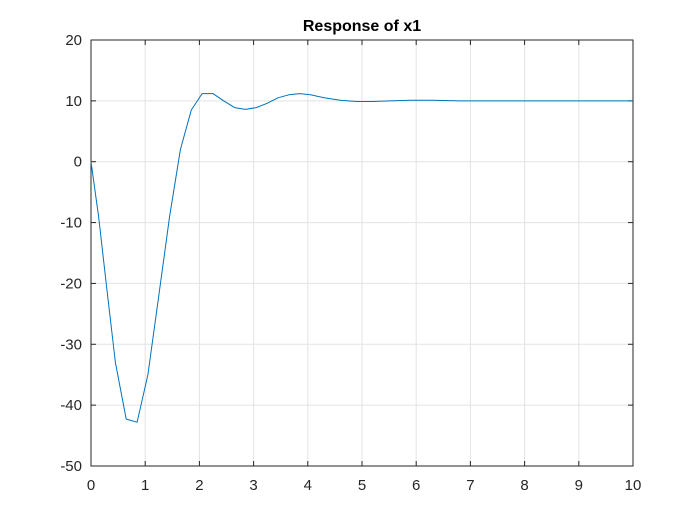 This screenshot has width=700, height=525. What do you see at coordinates (524, 485) in the screenshot?
I see `x-tick-label: 8` at bounding box center [524, 485].